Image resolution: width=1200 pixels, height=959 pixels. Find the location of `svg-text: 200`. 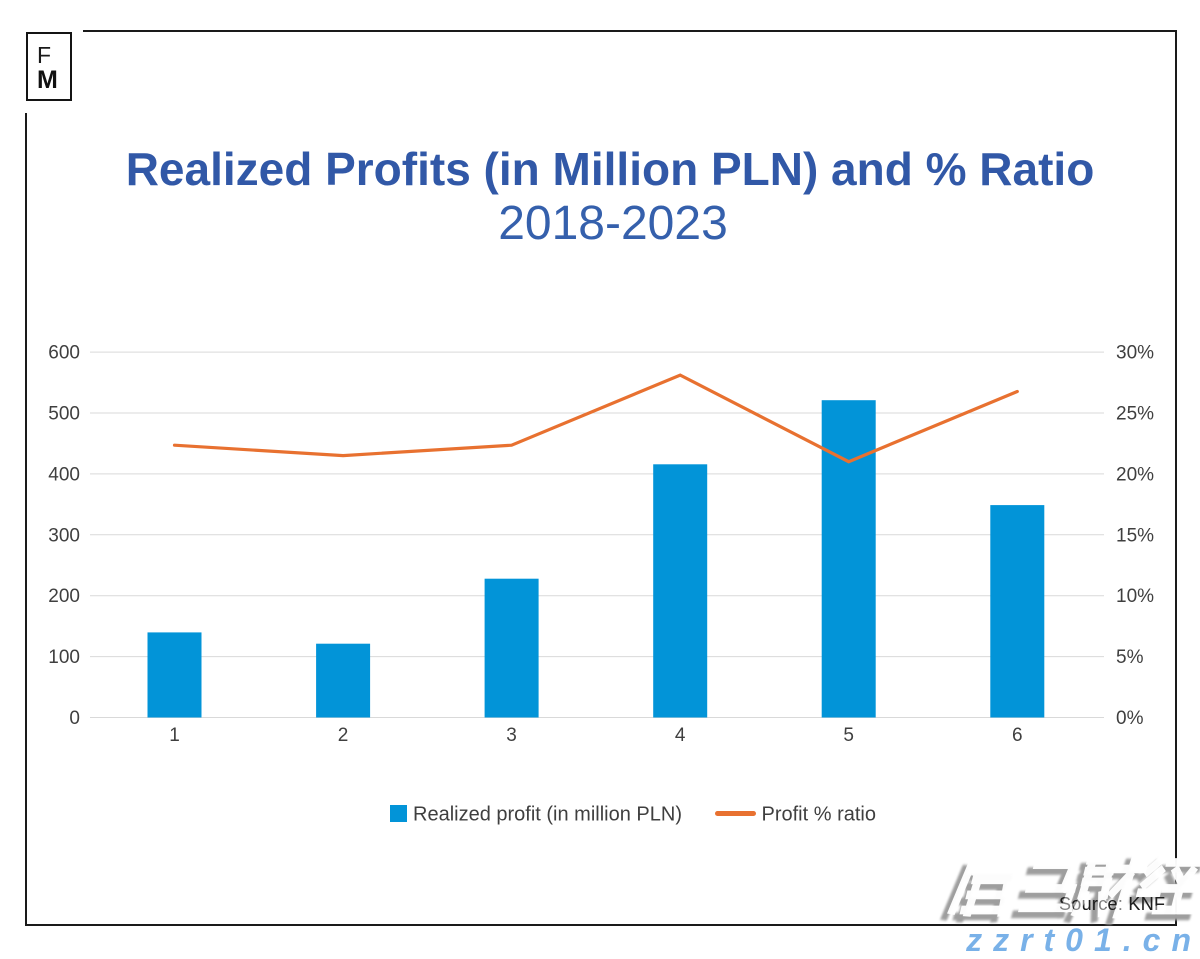

svg-text: 200 is located at coordinates (64, 596).